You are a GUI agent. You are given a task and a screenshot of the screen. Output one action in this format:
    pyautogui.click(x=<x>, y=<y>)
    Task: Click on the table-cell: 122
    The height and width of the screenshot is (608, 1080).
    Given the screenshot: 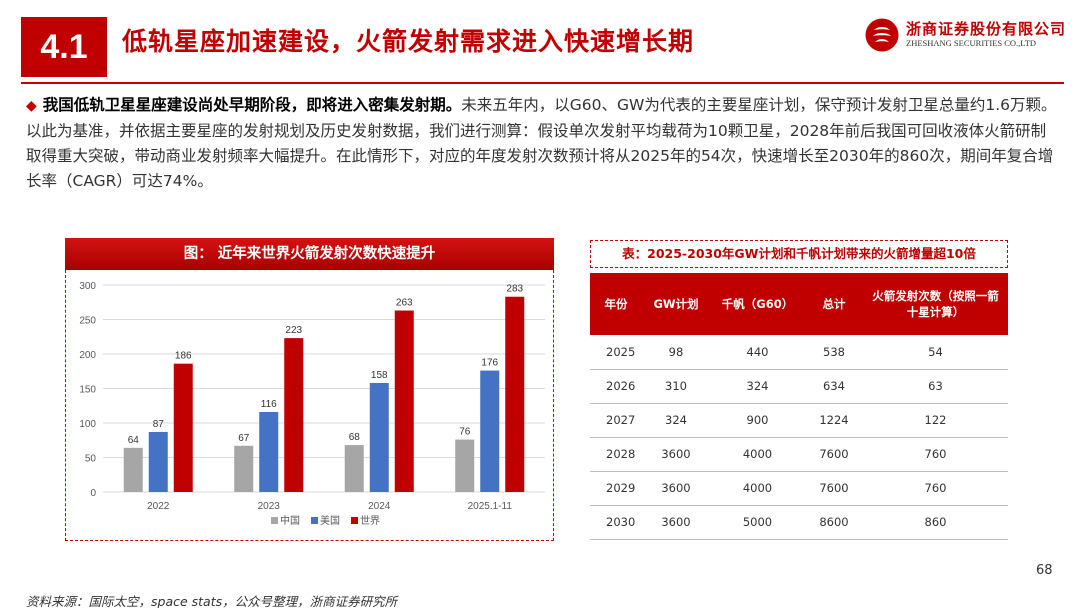 What is the action you would take?
    pyautogui.click(x=935, y=420)
    